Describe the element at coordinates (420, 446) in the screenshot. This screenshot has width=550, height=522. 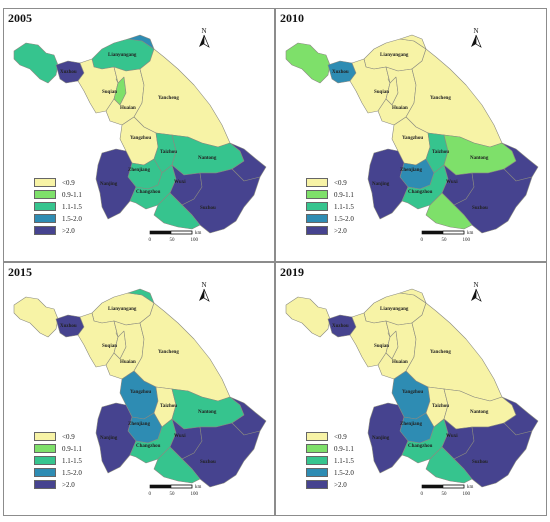
I see `city-label-changzhou: Changzhou` at that location.